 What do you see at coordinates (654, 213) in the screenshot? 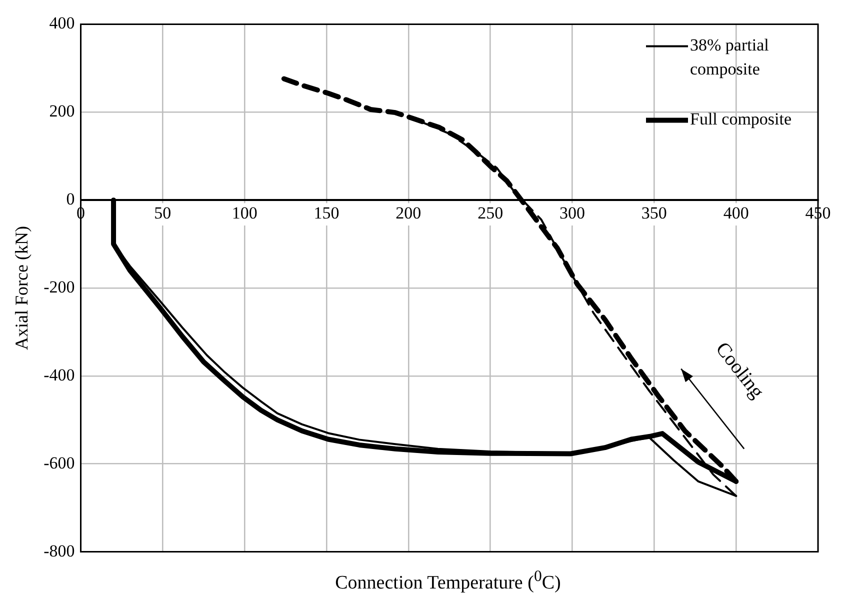
I see `x-tick-label: 350` at bounding box center [654, 213].